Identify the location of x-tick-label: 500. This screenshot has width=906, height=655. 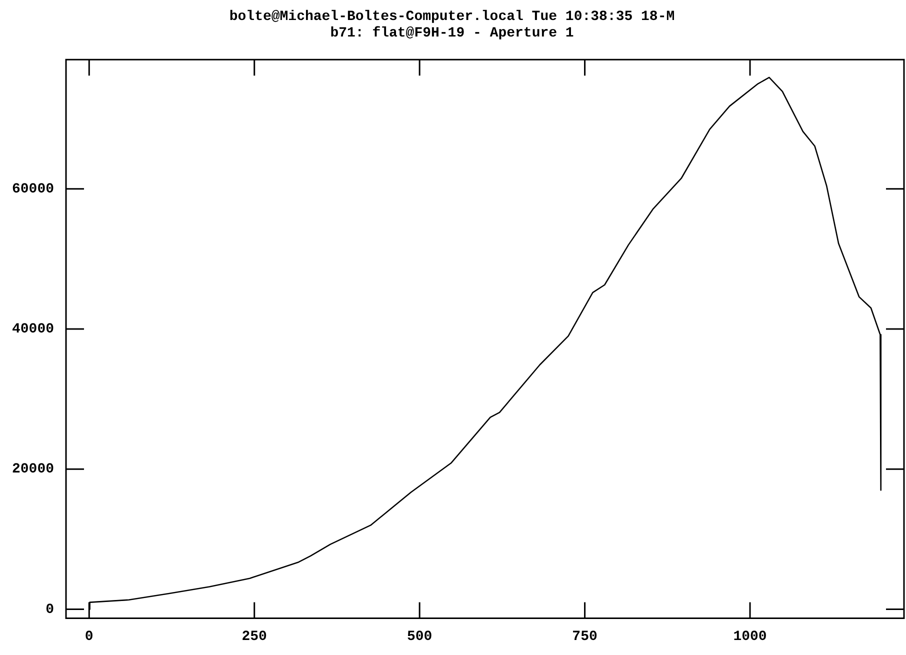
(419, 637).